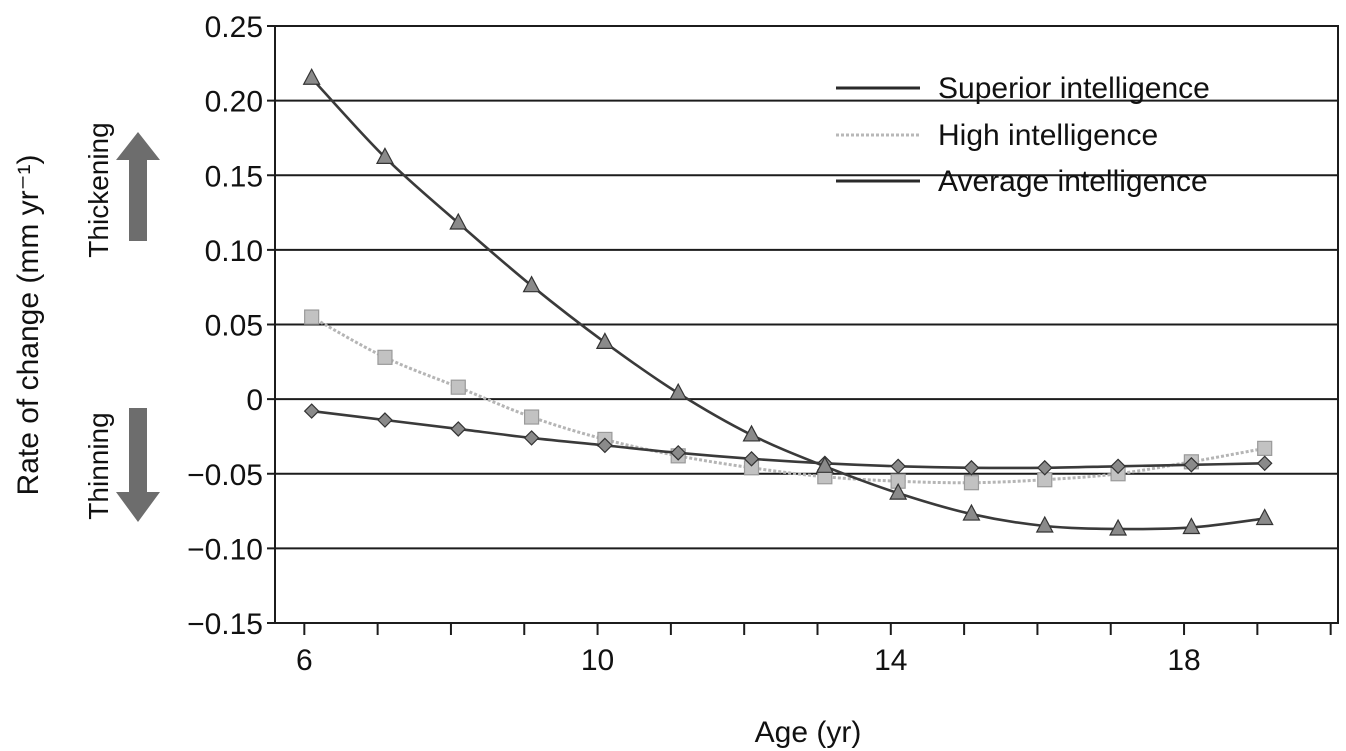 This screenshot has width=1346, height=751. I want to click on y-tick-label: 0.20, so click(234, 102).